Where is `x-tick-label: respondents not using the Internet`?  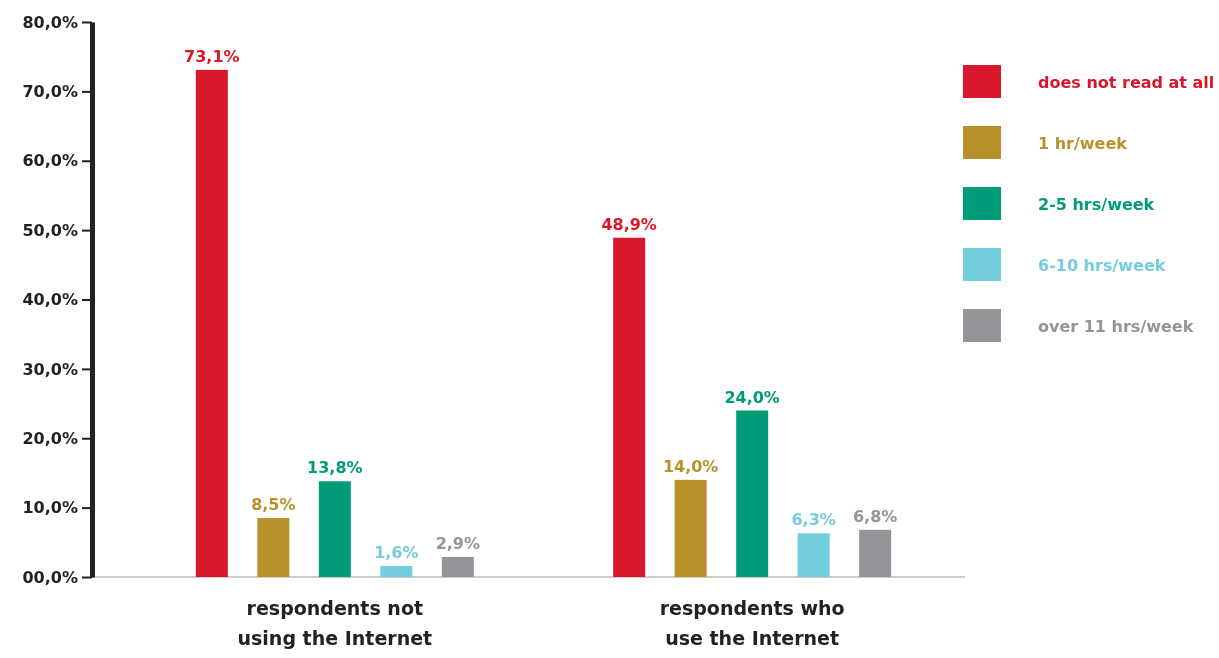 x-tick-label: respondents not using the Internet is located at coordinates (335, 623).